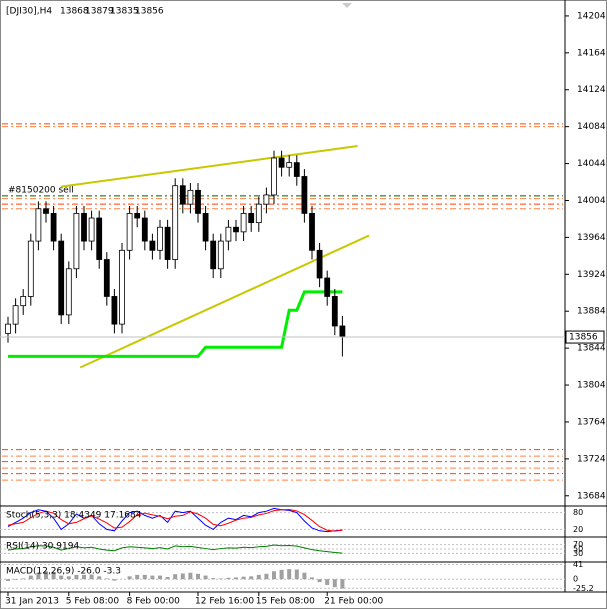  What do you see at coordinates (99, 12) in the screenshot?
I see `header-high: 13879` at bounding box center [99, 12].